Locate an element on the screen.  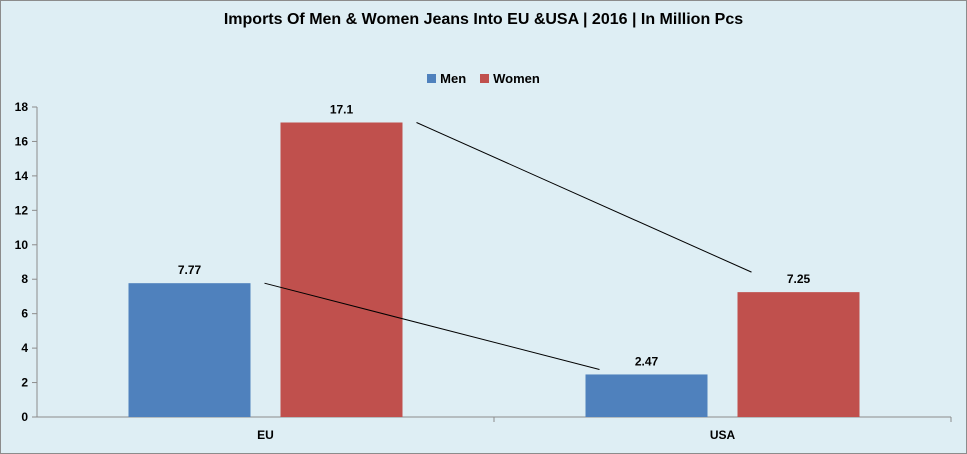
data-label-women-usa: 7.25 is located at coordinates (799, 279).